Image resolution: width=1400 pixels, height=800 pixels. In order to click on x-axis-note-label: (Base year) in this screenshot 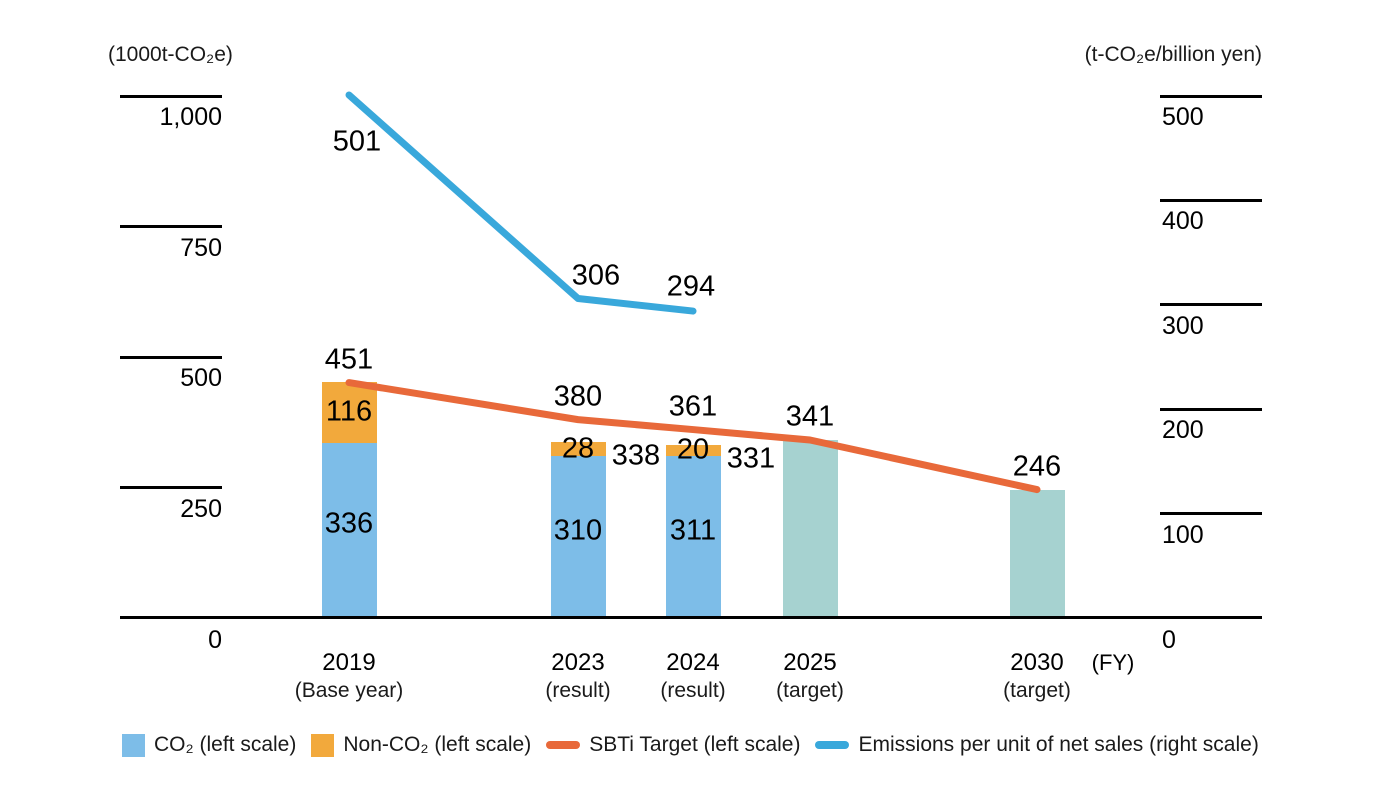, I will do `click(349, 690)`.